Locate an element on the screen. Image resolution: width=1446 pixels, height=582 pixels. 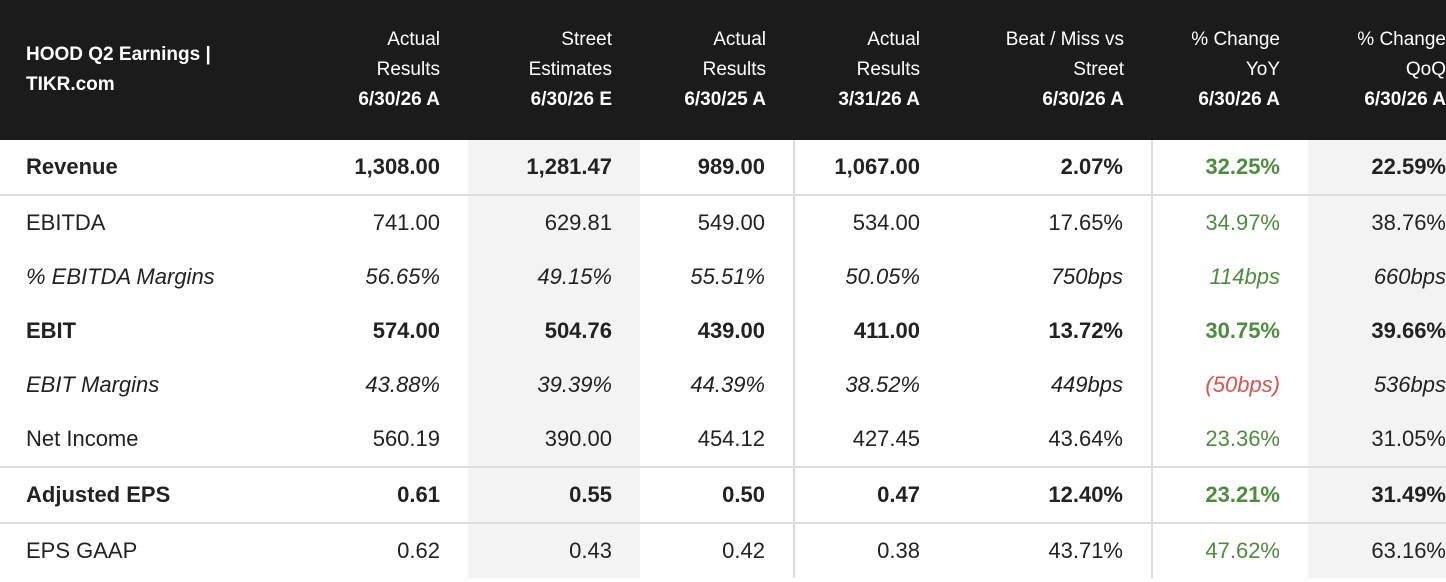
cell: 629.81 is located at coordinates (554, 222).